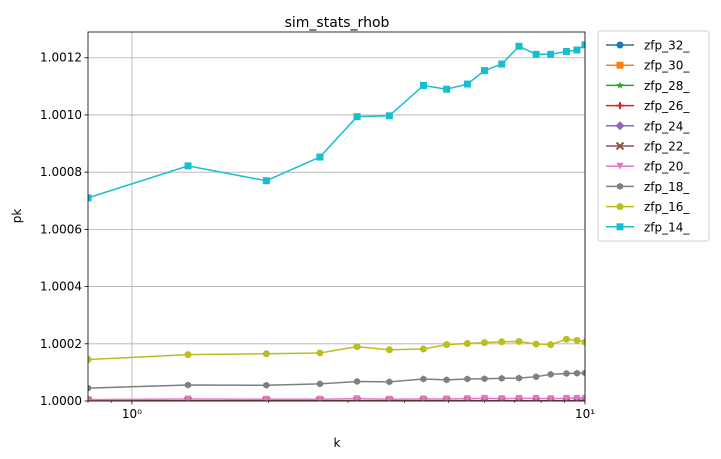 This screenshot has width=721, height=459. Describe the element at coordinates (667, 207) in the screenshot. I see `legend-label: zfp_16_` at that location.